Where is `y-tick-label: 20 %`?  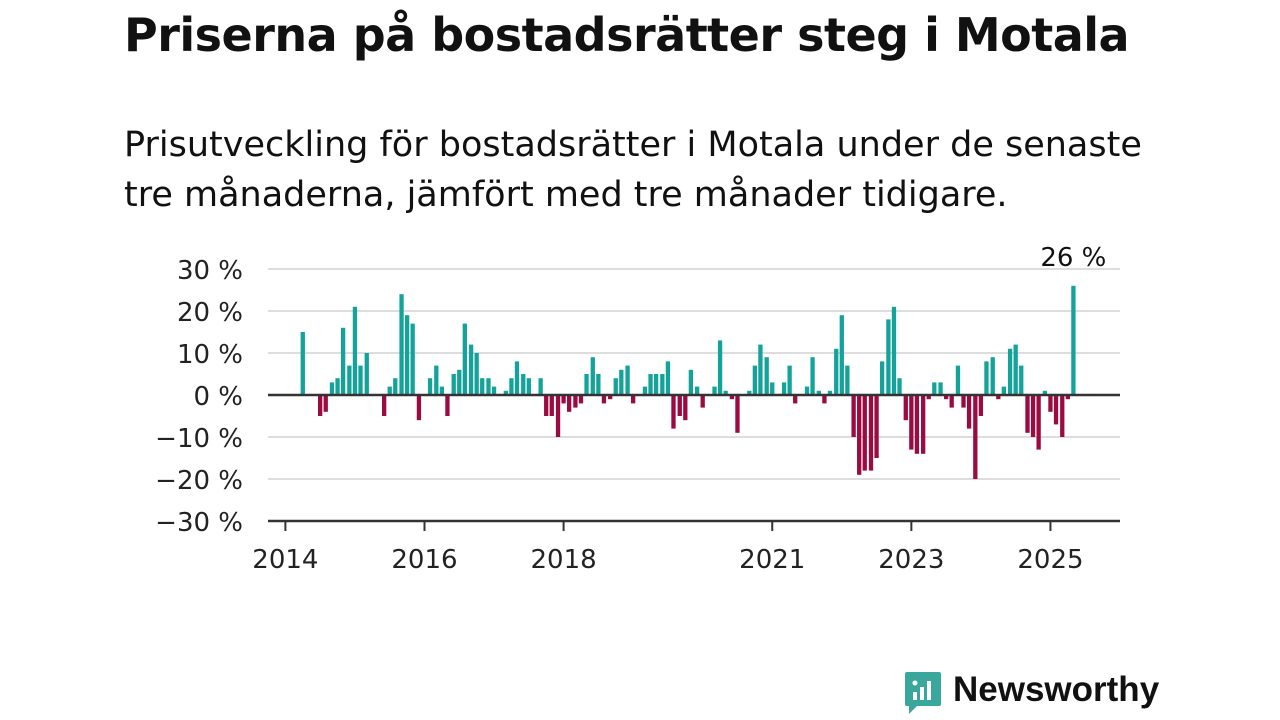 y-tick-label: 20 % is located at coordinates (210, 313).